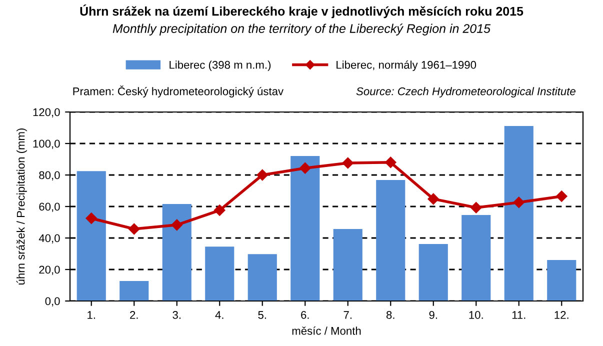 This screenshot has height=346, width=603. I want to click on y-tick-label: 0,0, so click(52, 301).